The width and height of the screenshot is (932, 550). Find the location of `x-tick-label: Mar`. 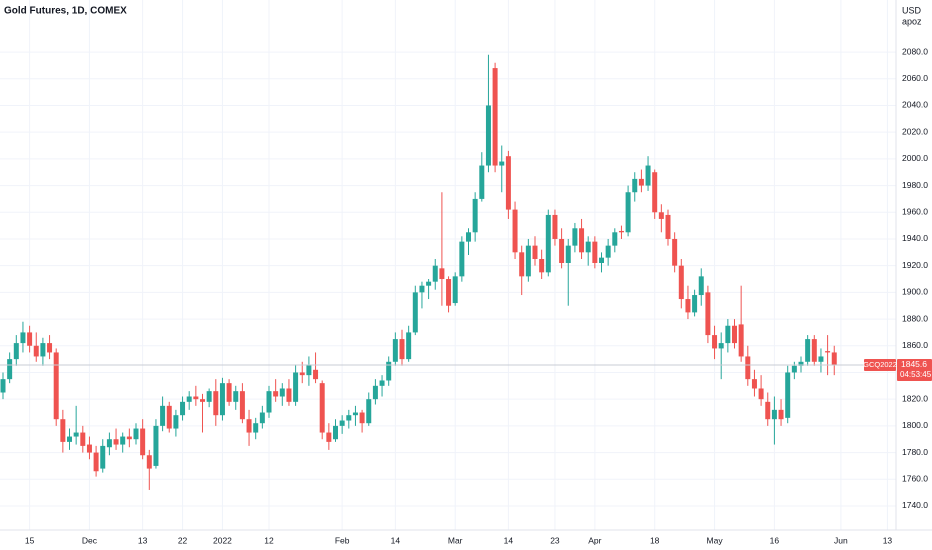

x-tick-label: Mar is located at coordinates (455, 540).